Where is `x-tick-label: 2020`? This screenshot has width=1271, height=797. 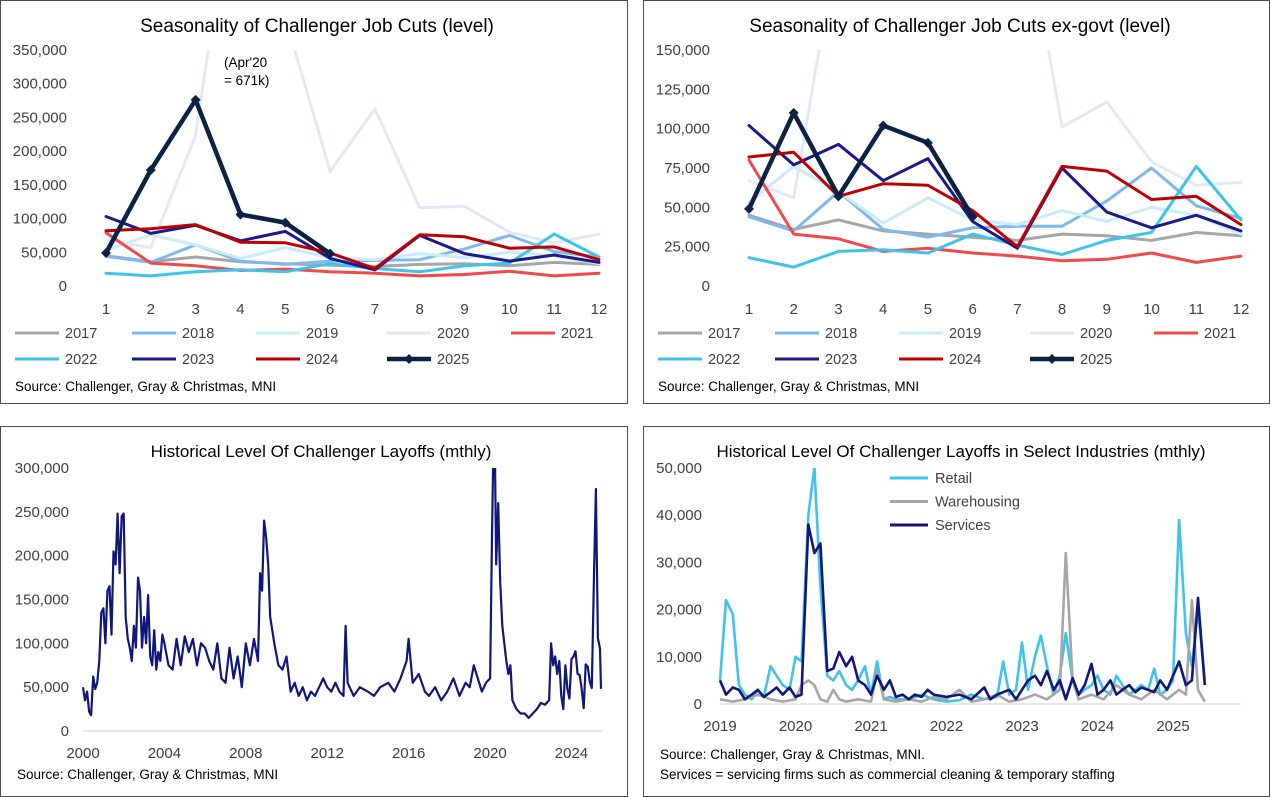
x-tick-label: 2020 is located at coordinates (489, 753).